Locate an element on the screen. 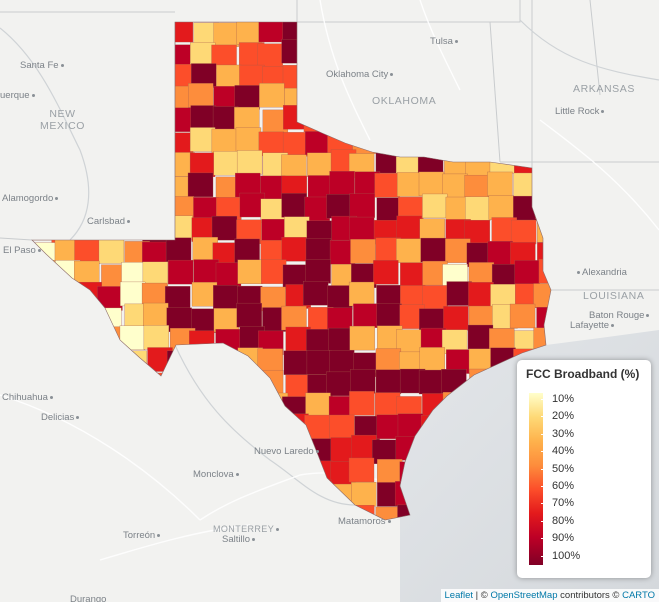 The height and width of the screenshot is (602, 659). osm-link: OpenStreetMap is located at coordinates (524, 595).